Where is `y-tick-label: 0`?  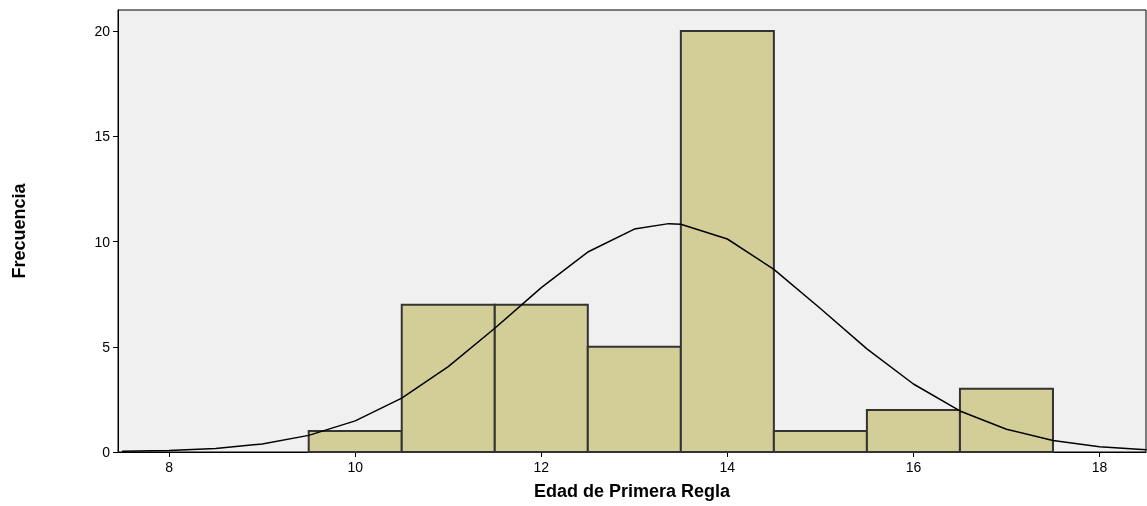 y-tick-label: 0 is located at coordinates (106, 452).